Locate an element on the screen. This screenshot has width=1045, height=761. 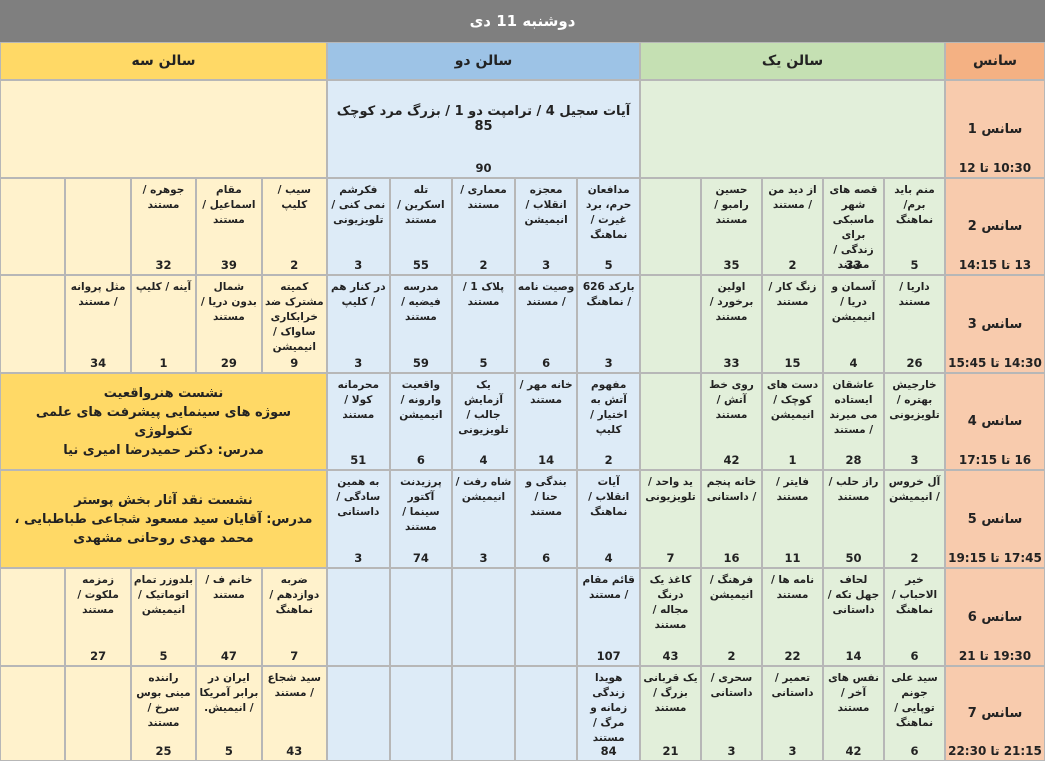
film-cell: داریا / مستند 26 is located at coordinates (914, 324).